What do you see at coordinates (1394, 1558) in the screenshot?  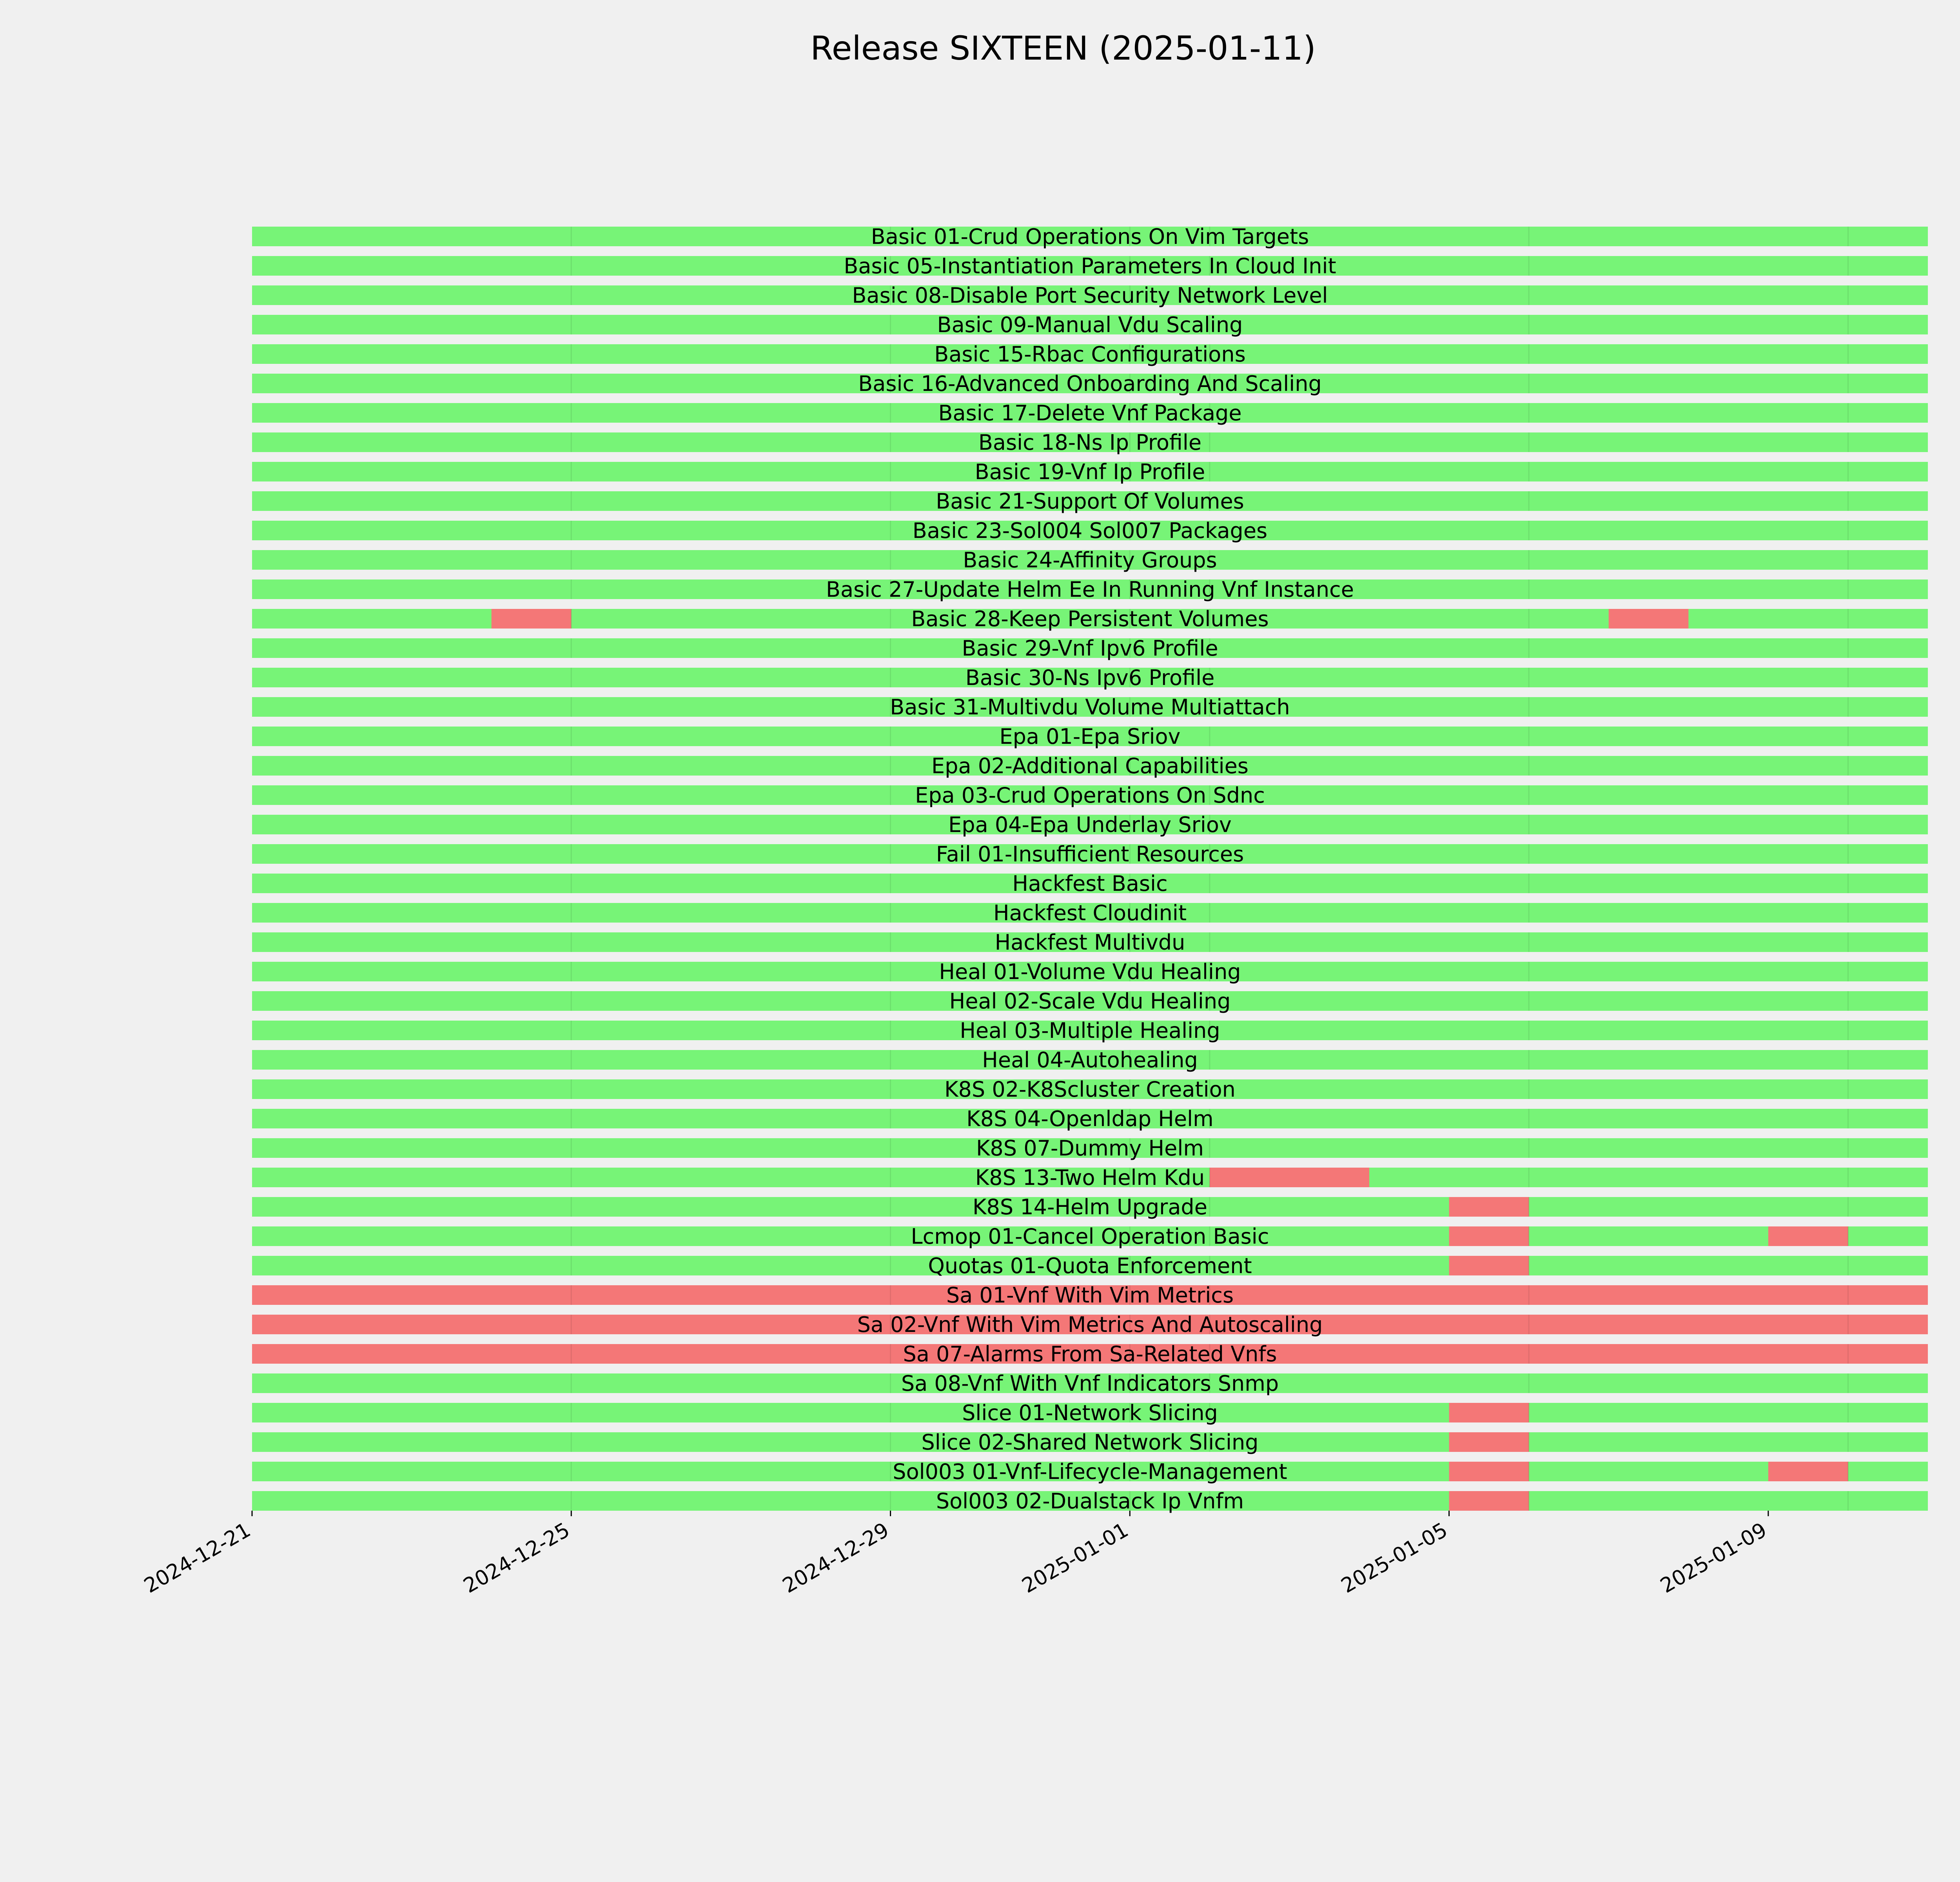 I see `x-tick-label: 2025-01-05` at bounding box center [1394, 1558].